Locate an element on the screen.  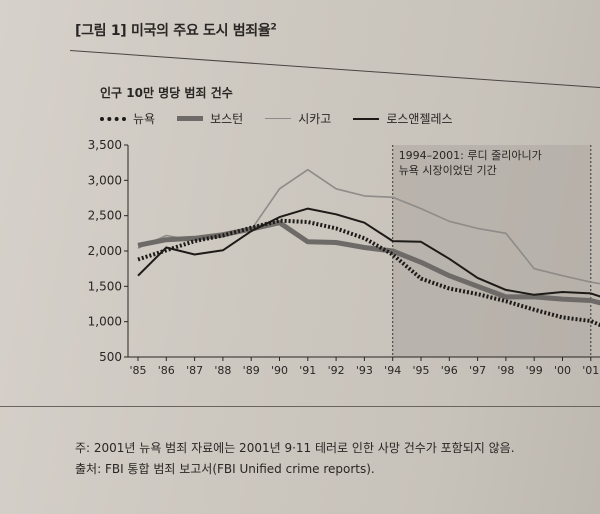
x-tick-label: '01 is located at coordinates (590, 370).